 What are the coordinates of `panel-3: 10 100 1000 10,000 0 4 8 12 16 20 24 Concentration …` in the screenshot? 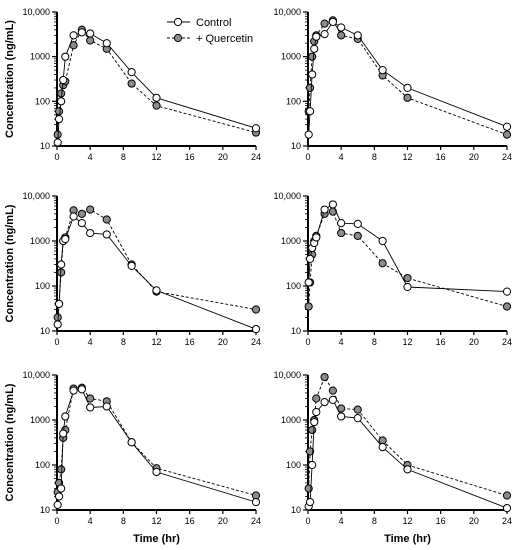 It's located at (132, 269).